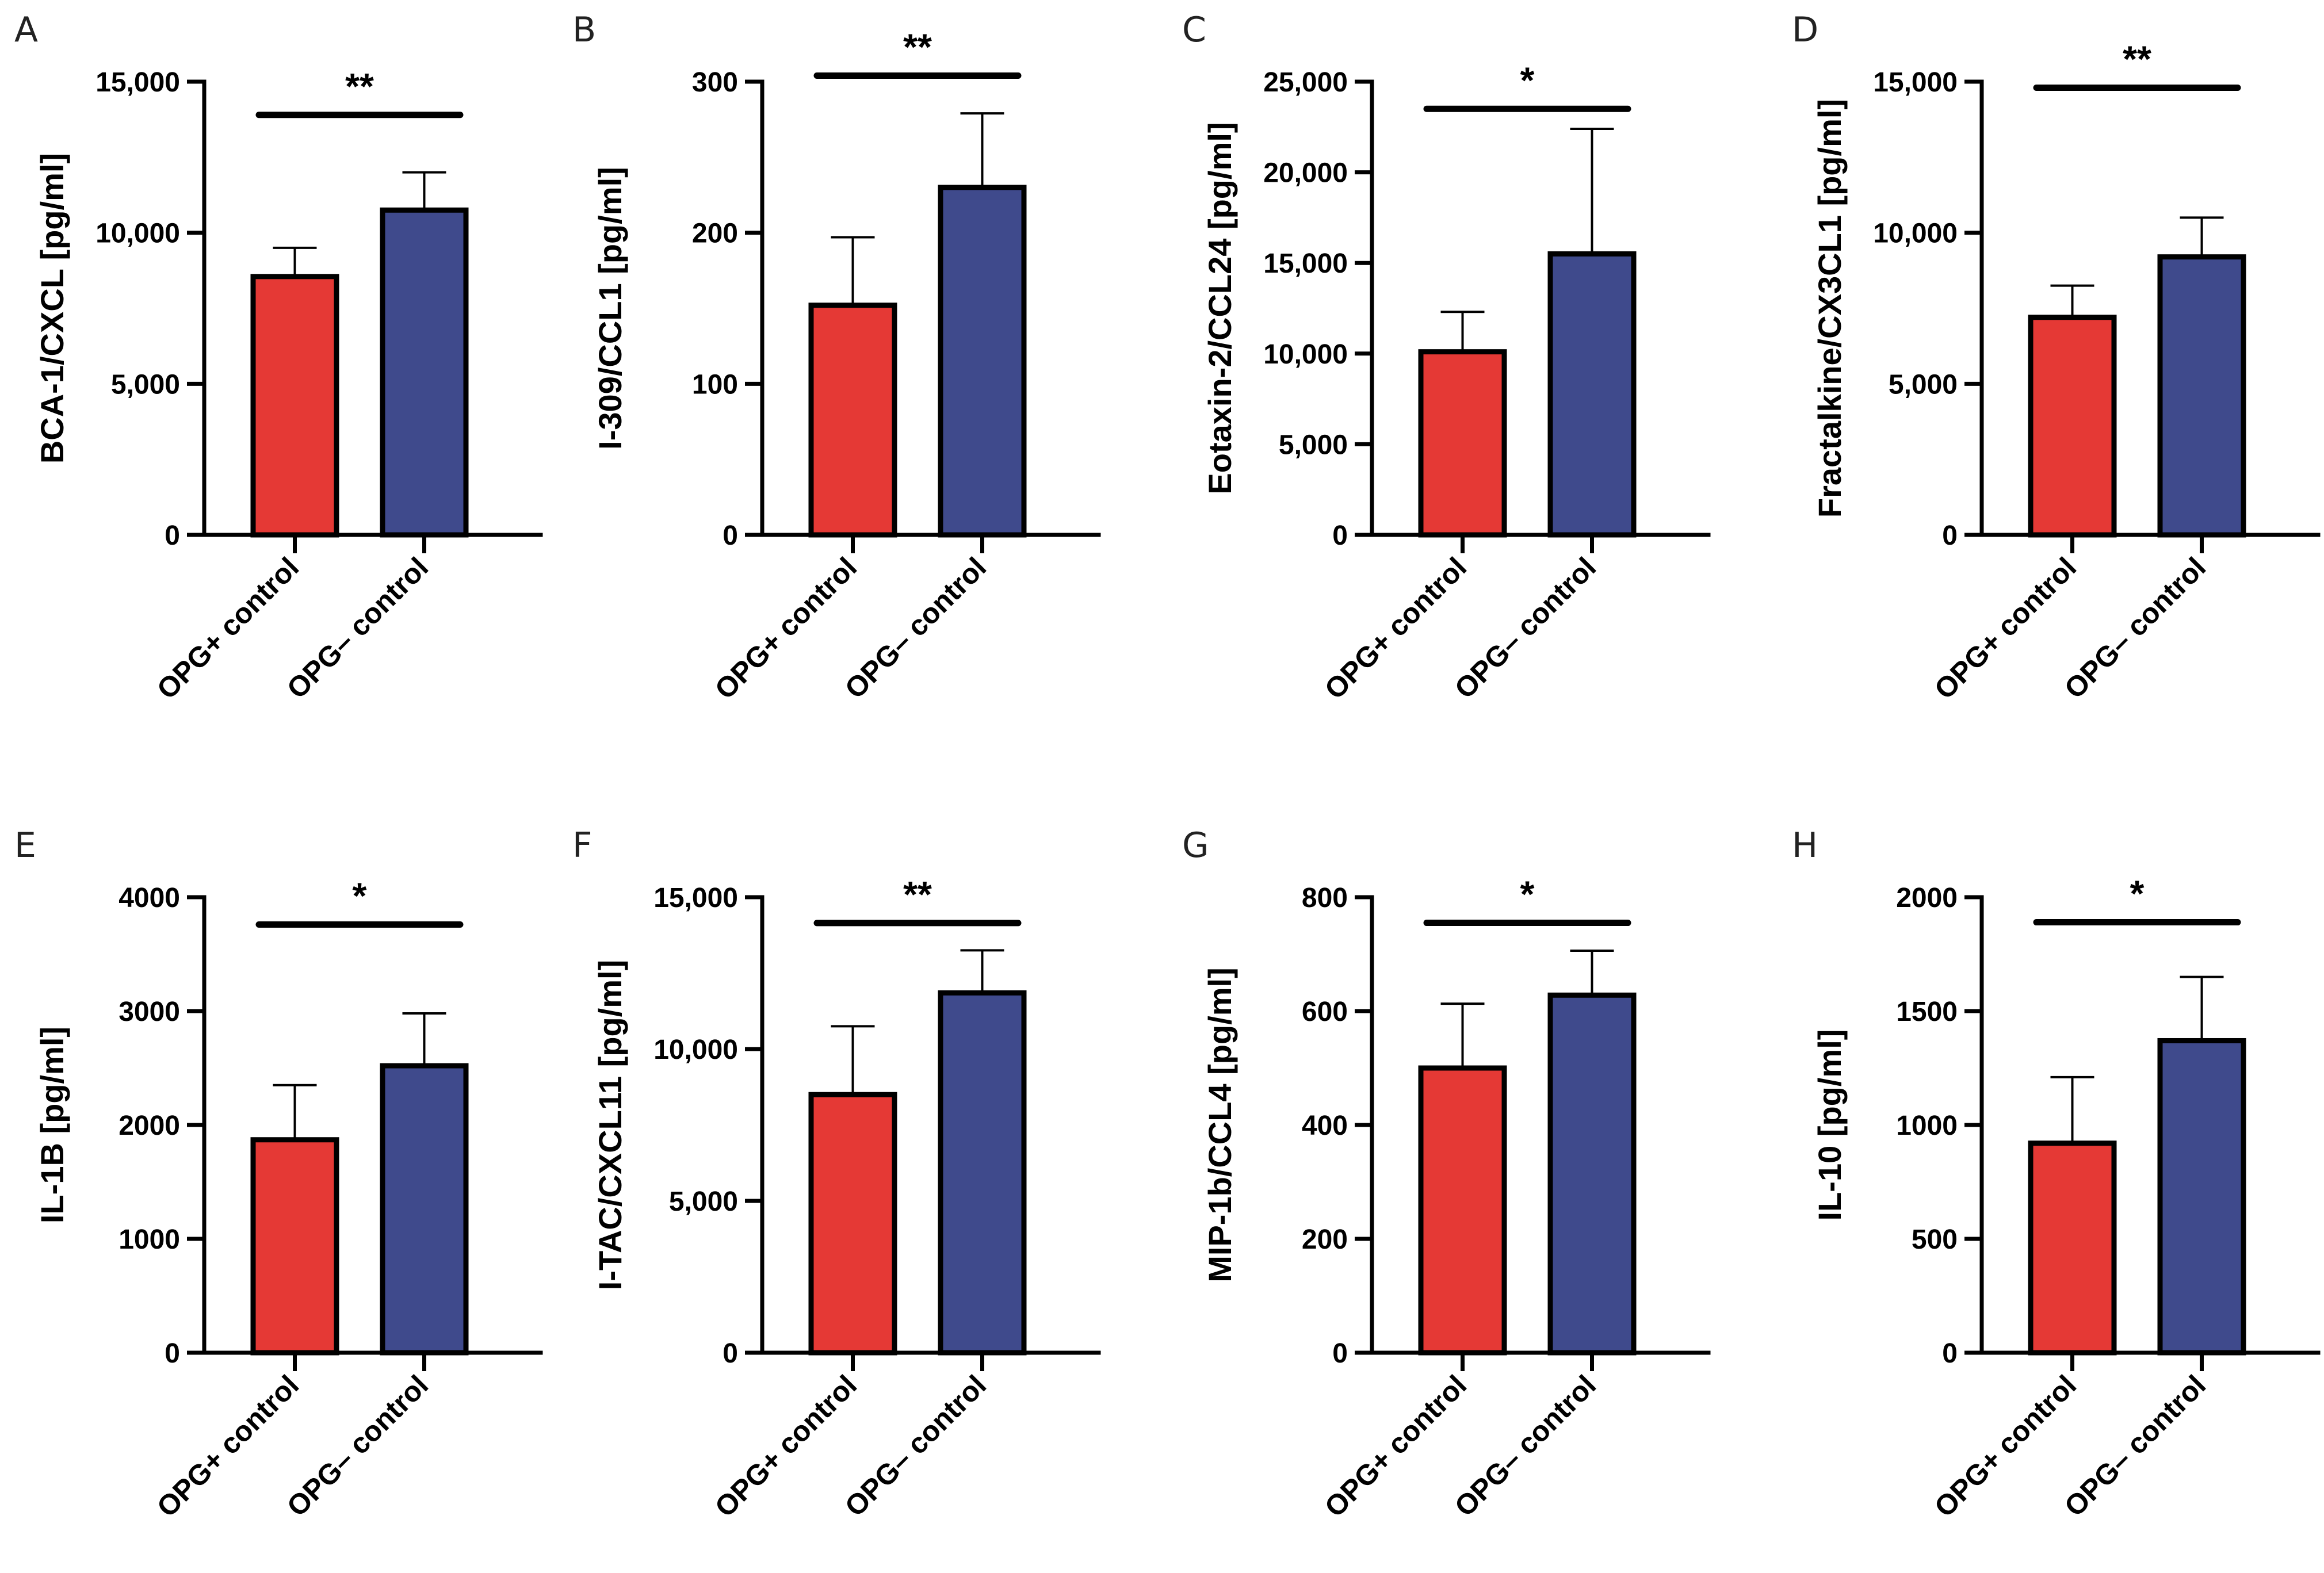 This screenshot has height=1573, width=2324. Describe the element at coordinates (1927, 1012) in the screenshot. I see `y-tick-label: 1500` at that location.